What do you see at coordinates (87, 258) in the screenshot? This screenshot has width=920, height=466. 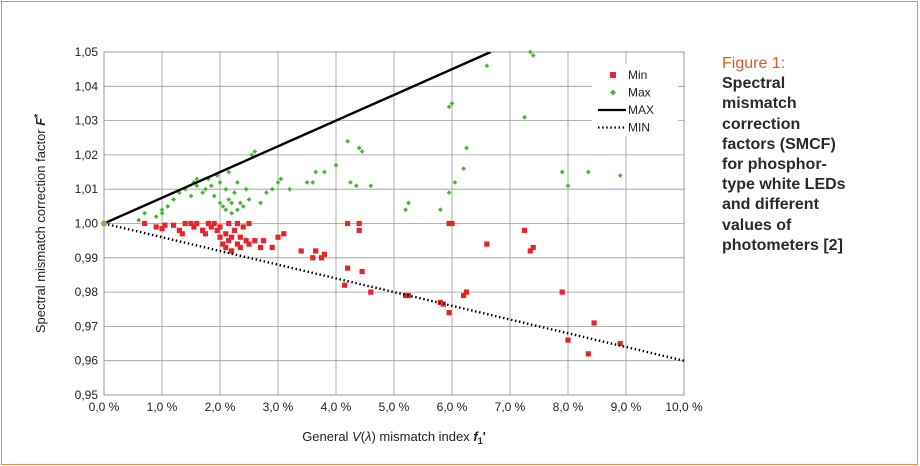 I see `y-tick-label: 0,99` at bounding box center [87, 258].